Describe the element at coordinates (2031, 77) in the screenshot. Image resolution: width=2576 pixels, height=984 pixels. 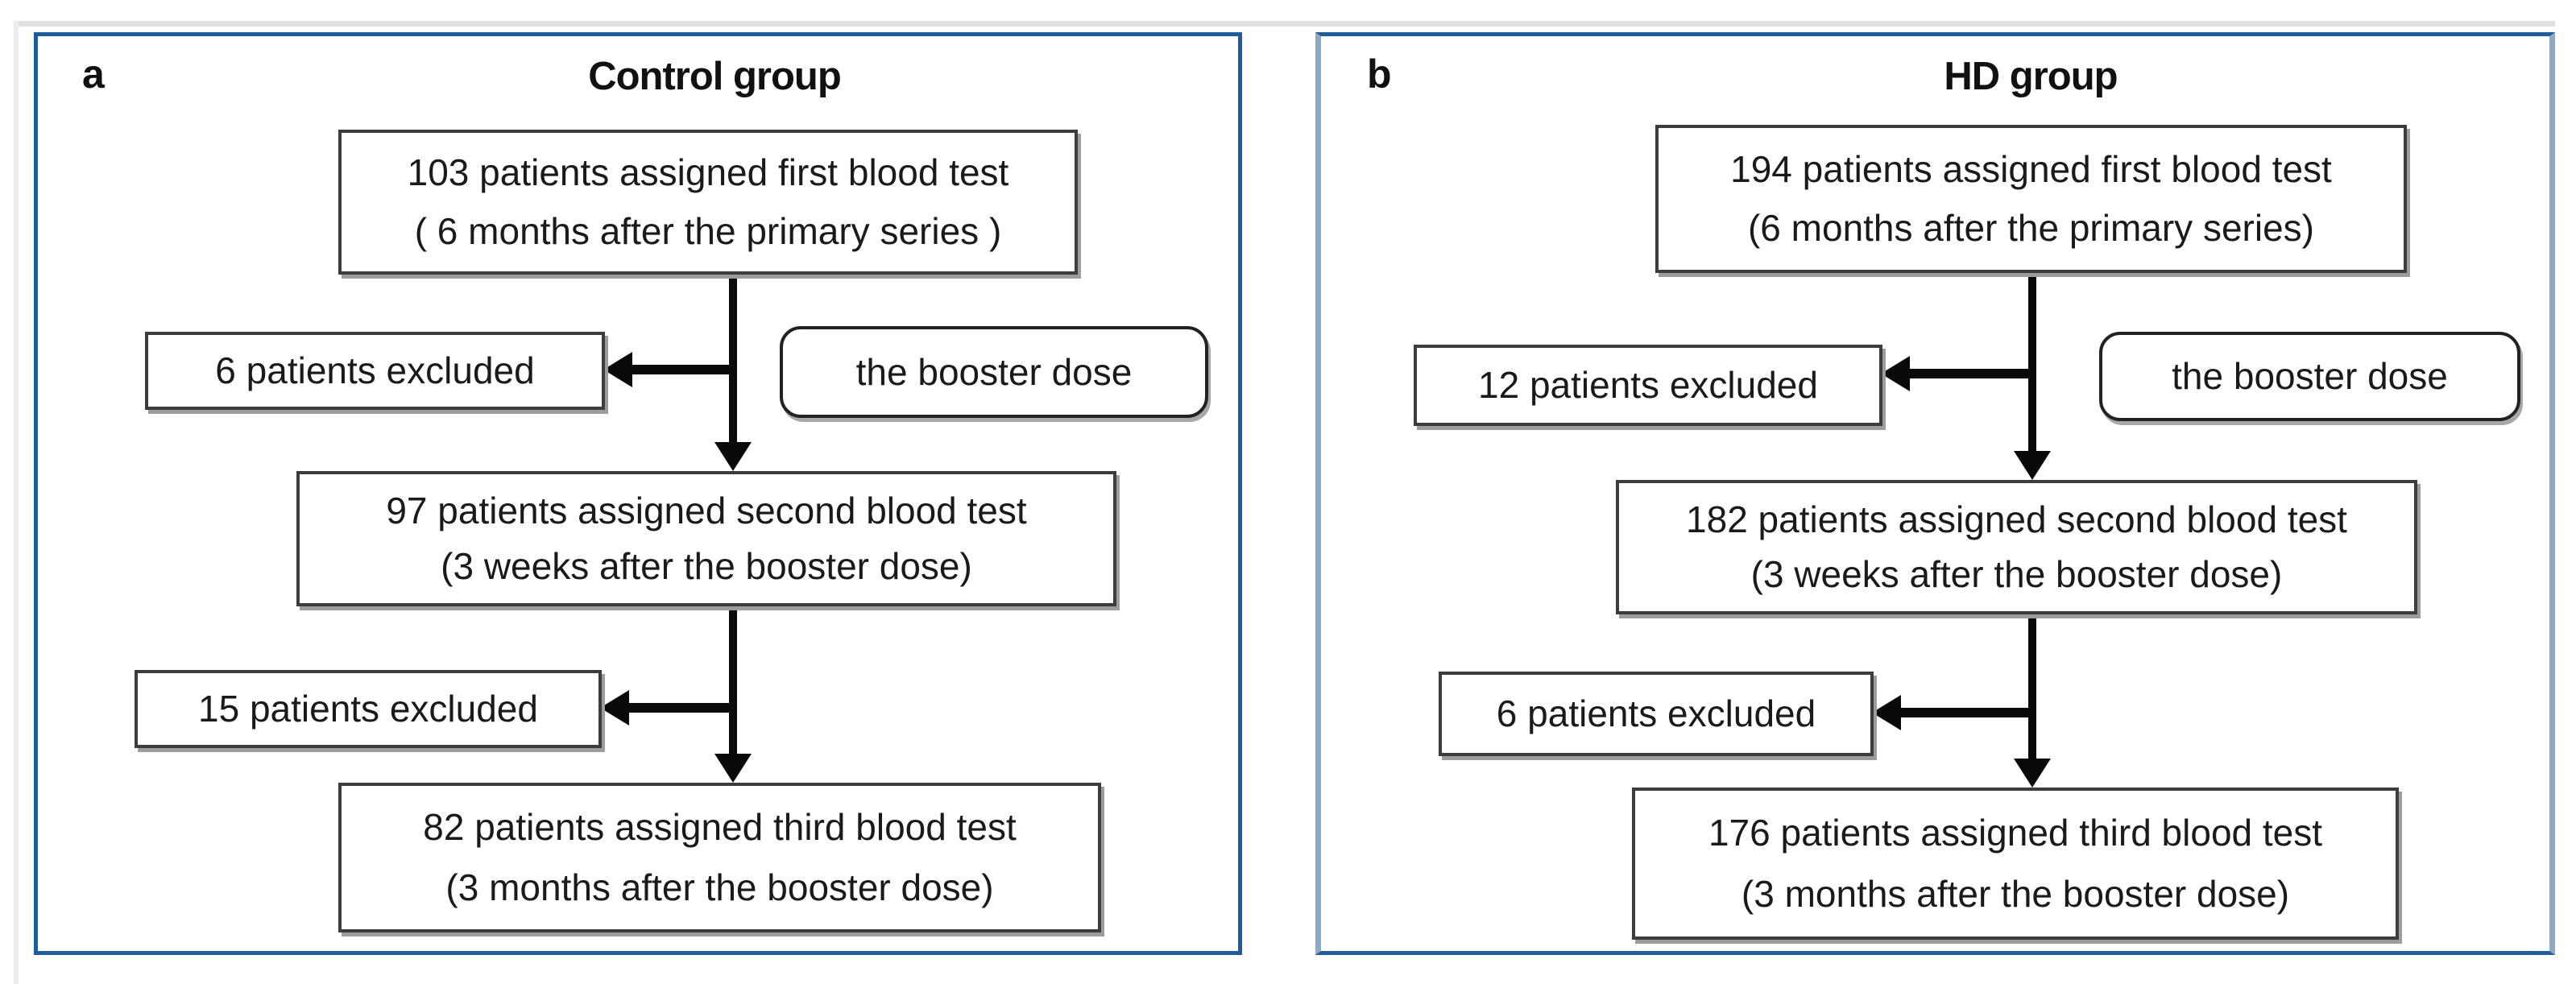
I see `panel-title-hd-group: HD group` at that location.